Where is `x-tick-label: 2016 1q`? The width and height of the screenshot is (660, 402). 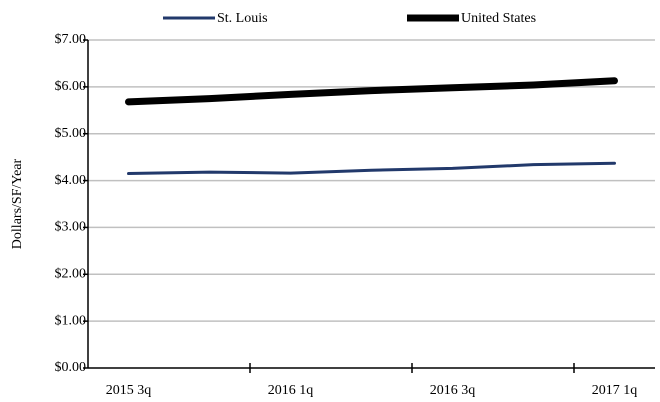
x-tick-label: 2016 1q is located at coordinates (291, 390).